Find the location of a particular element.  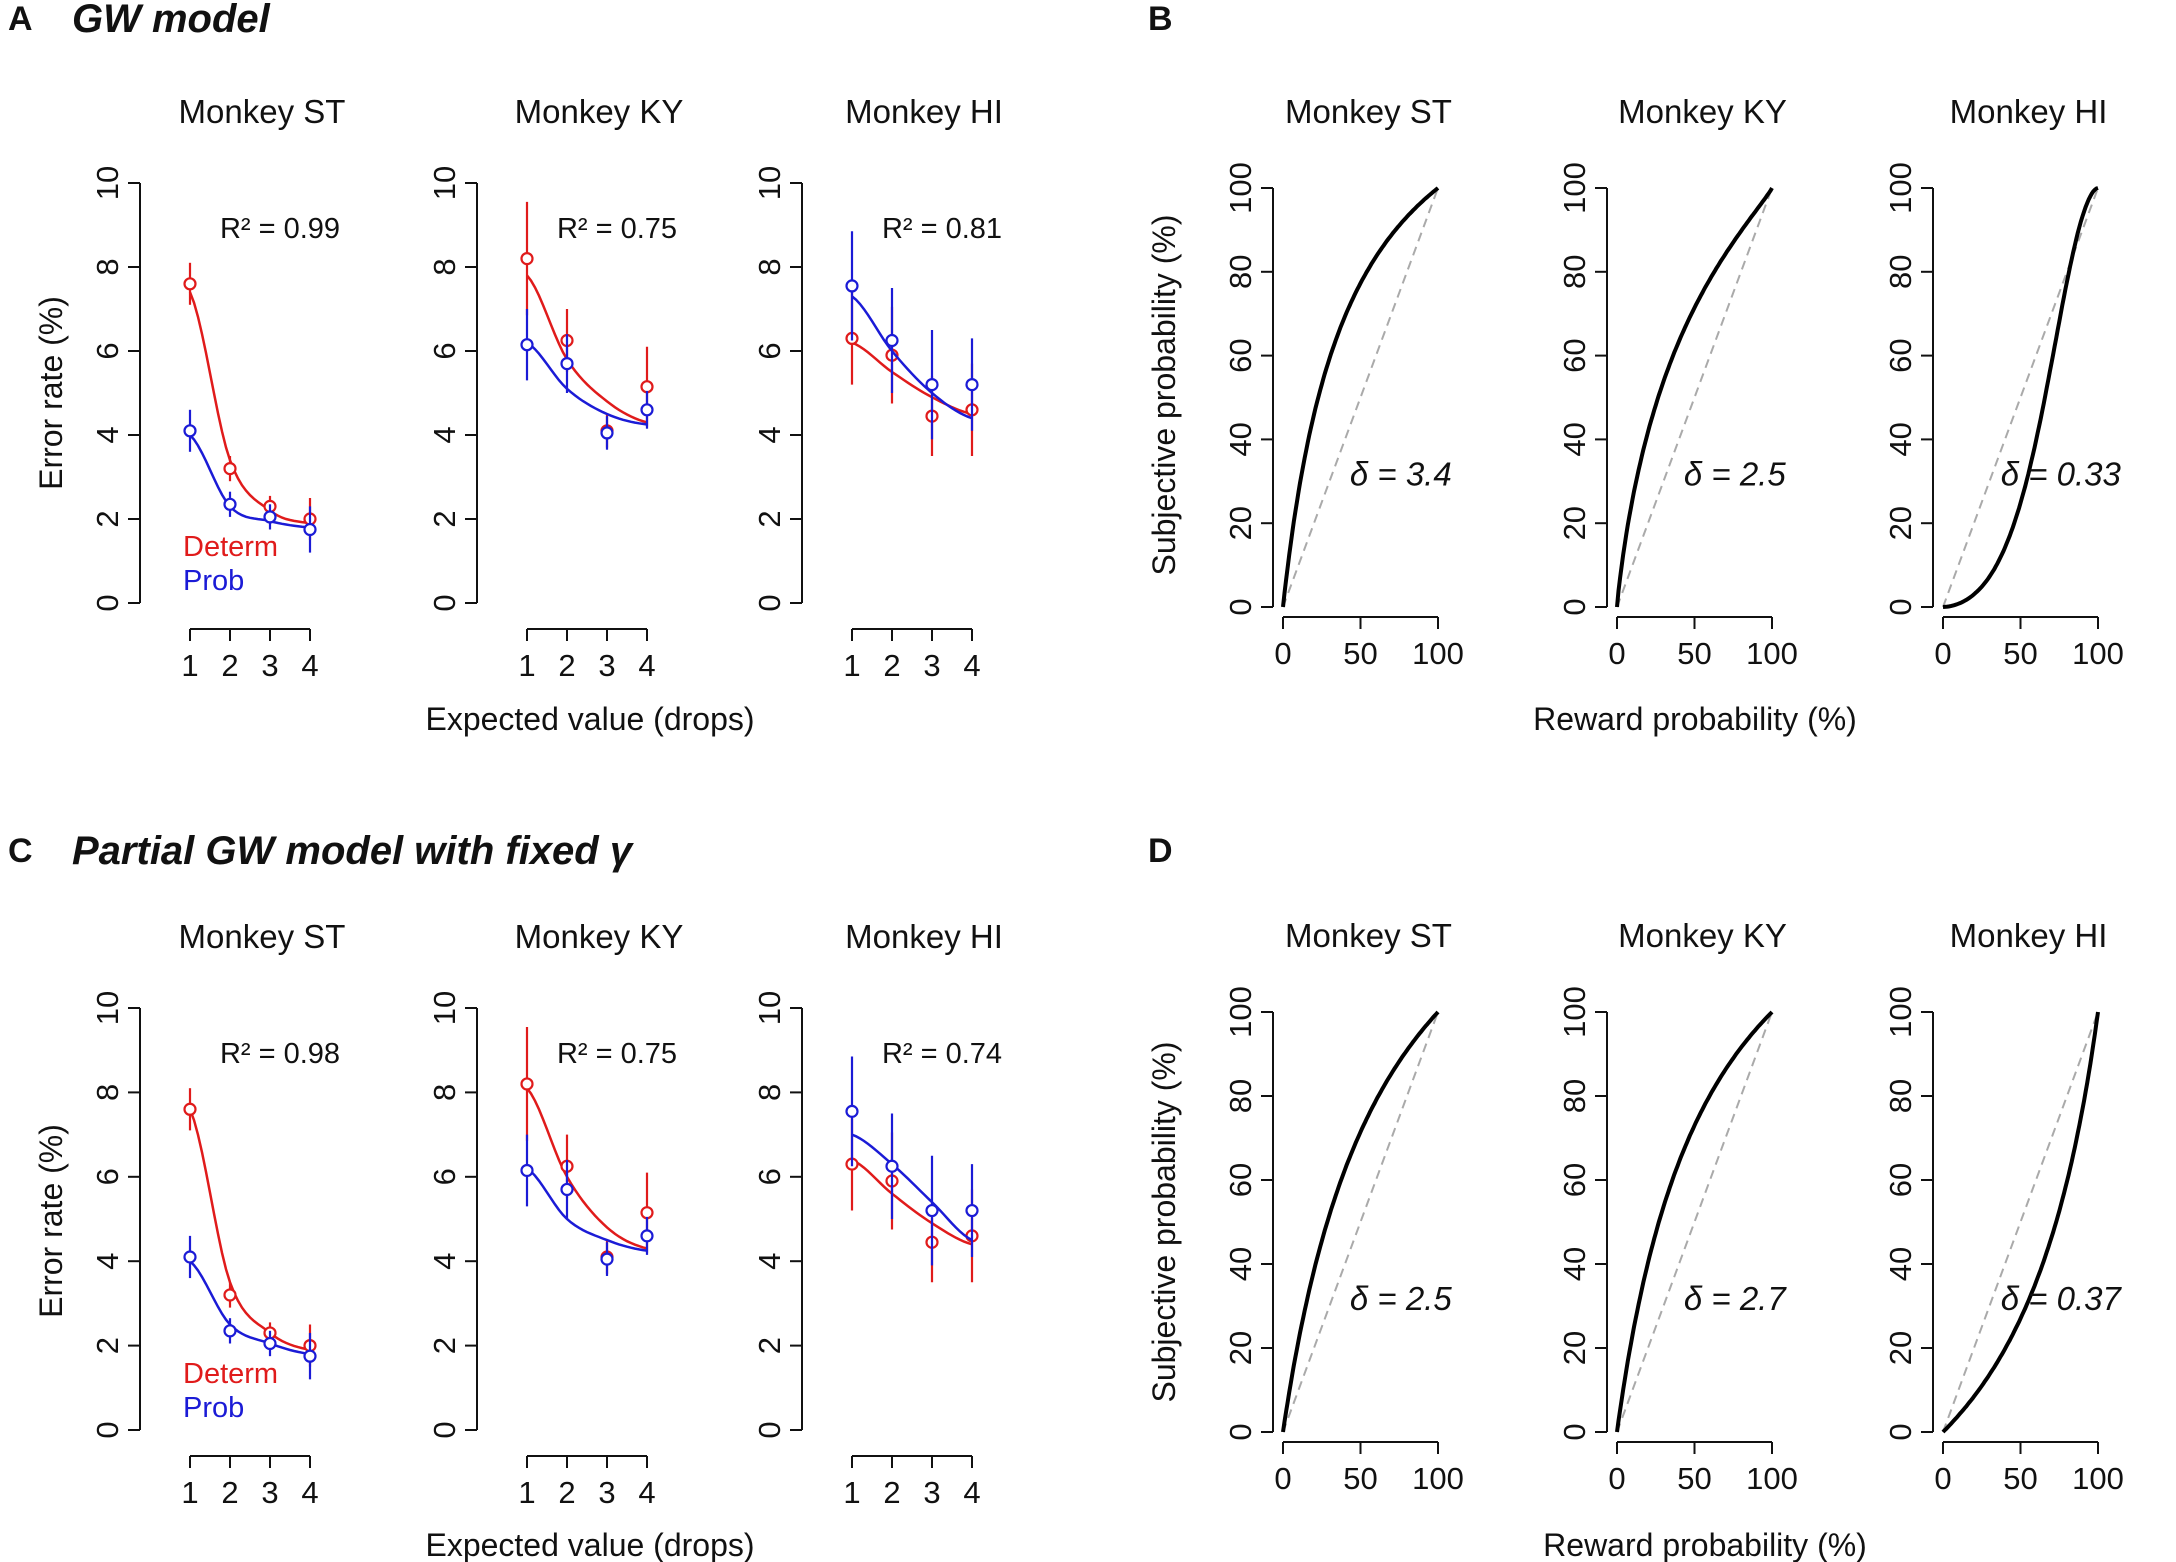

chart-b-st: Monkey ST 0 20 40 60 80 100 0 50 100 δ = 3.4 is located at coordinates (1343, 382).